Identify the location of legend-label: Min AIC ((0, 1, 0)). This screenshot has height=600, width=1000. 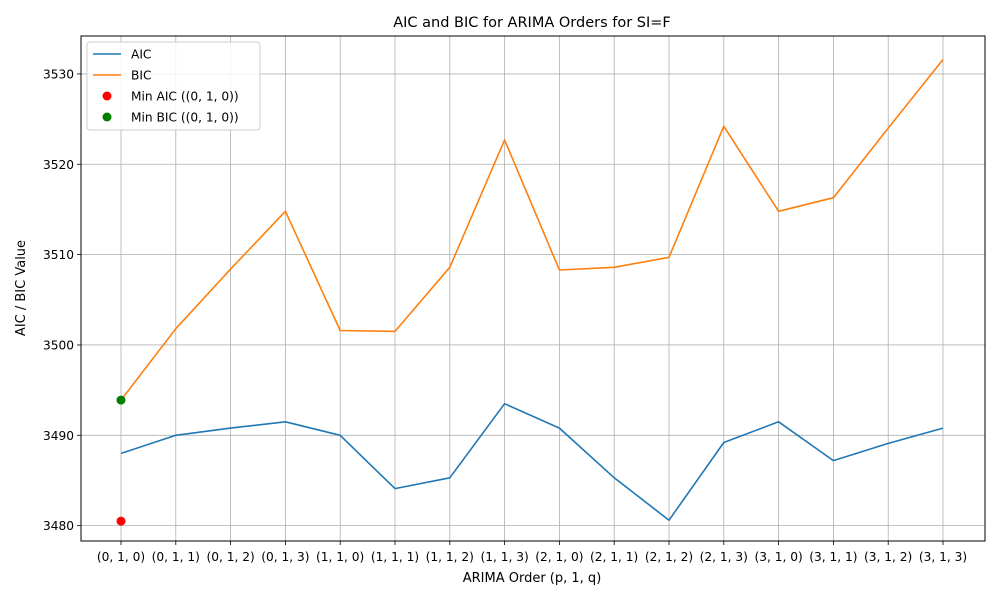
(185, 97).